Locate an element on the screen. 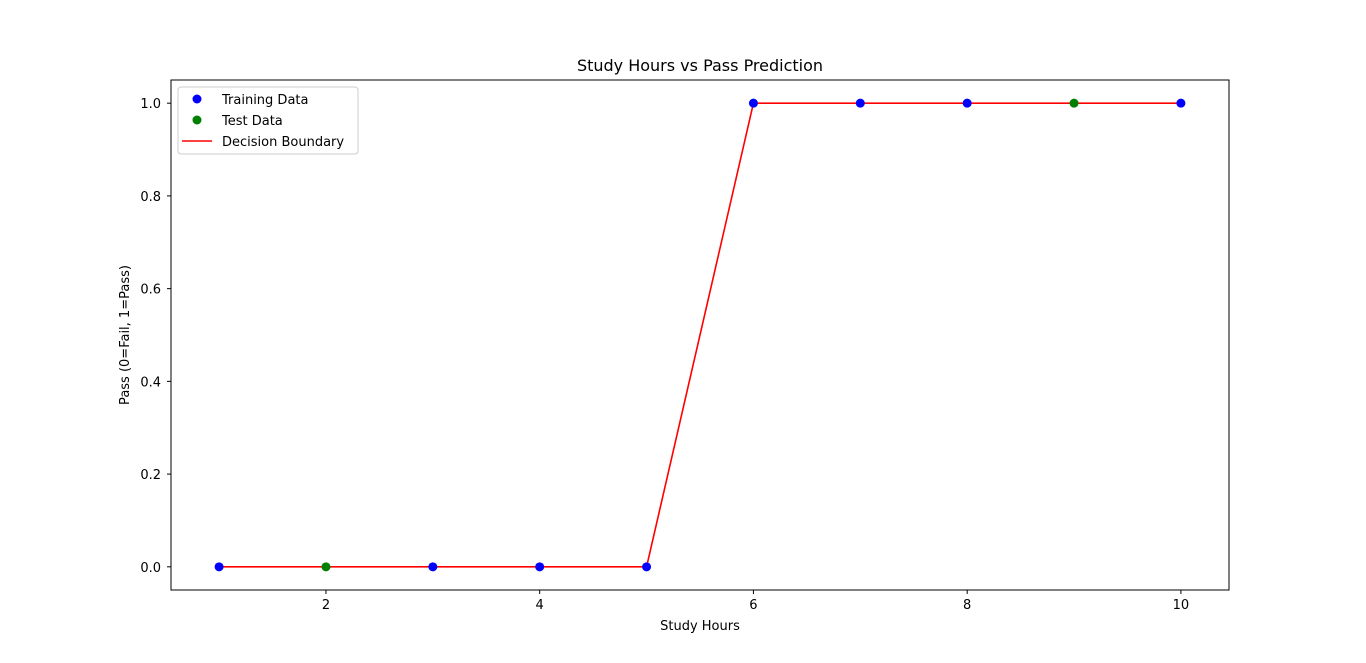 Image resolution: width=1366 pixels, height=663 pixels. y-tick-label: 0.6 is located at coordinates (150, 290).